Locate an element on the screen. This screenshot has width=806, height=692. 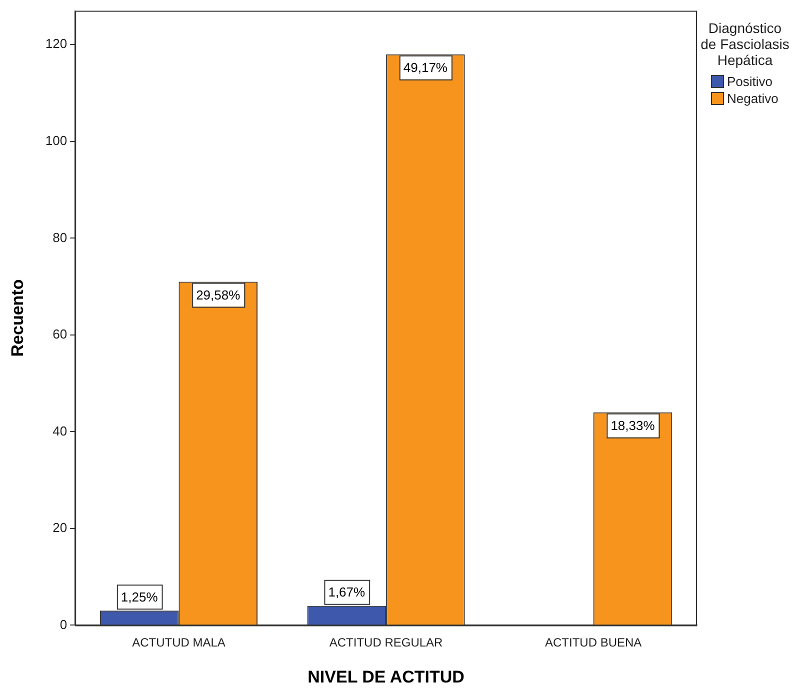
y-tick-label: 80 is located at coordinates (60, 237).